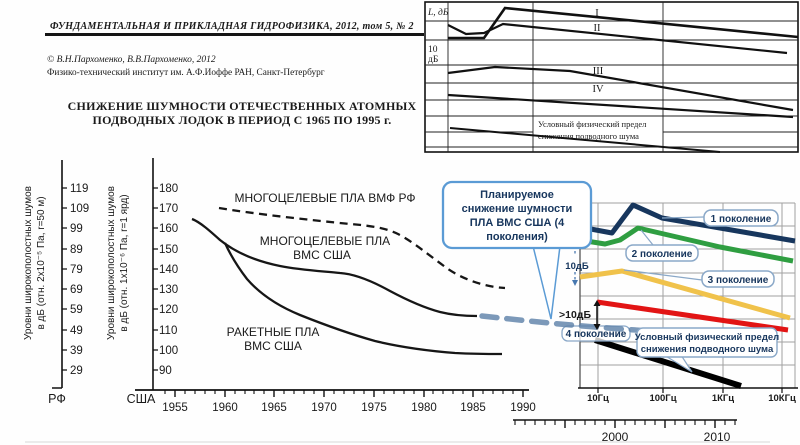 The width and height of the screenshot is (800, 445). I want to click on rf-tick-89: 89, so click(76, 250).